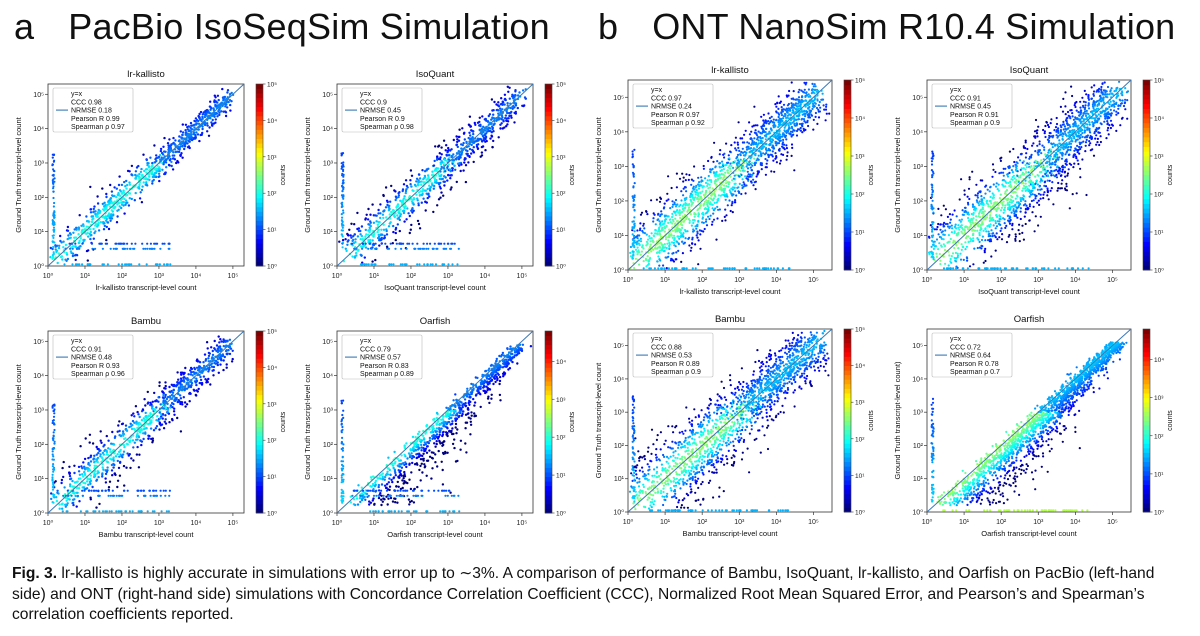 The image size is (1200, 636). Describe the element at coordinates (337, 523) in the screenshot. I see `x-tick-label: 10⁰` at that location.